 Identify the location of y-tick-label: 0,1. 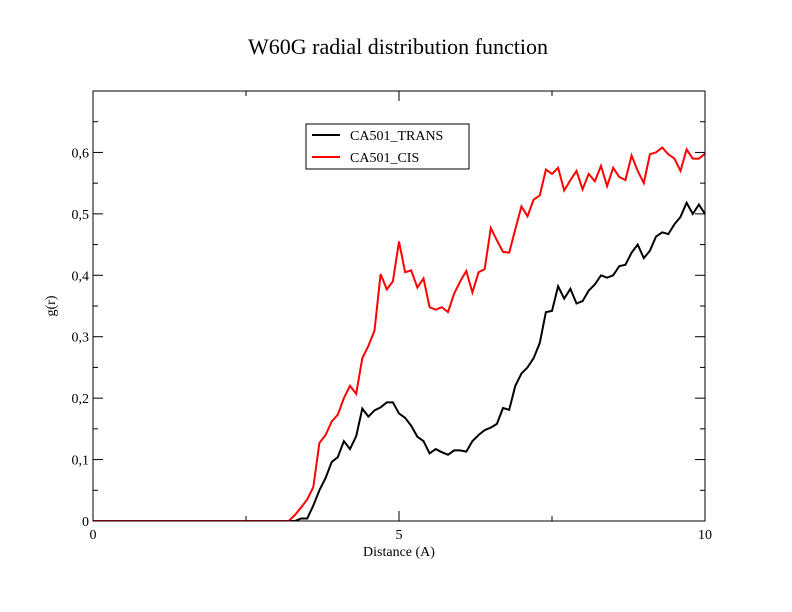
(81, 461).